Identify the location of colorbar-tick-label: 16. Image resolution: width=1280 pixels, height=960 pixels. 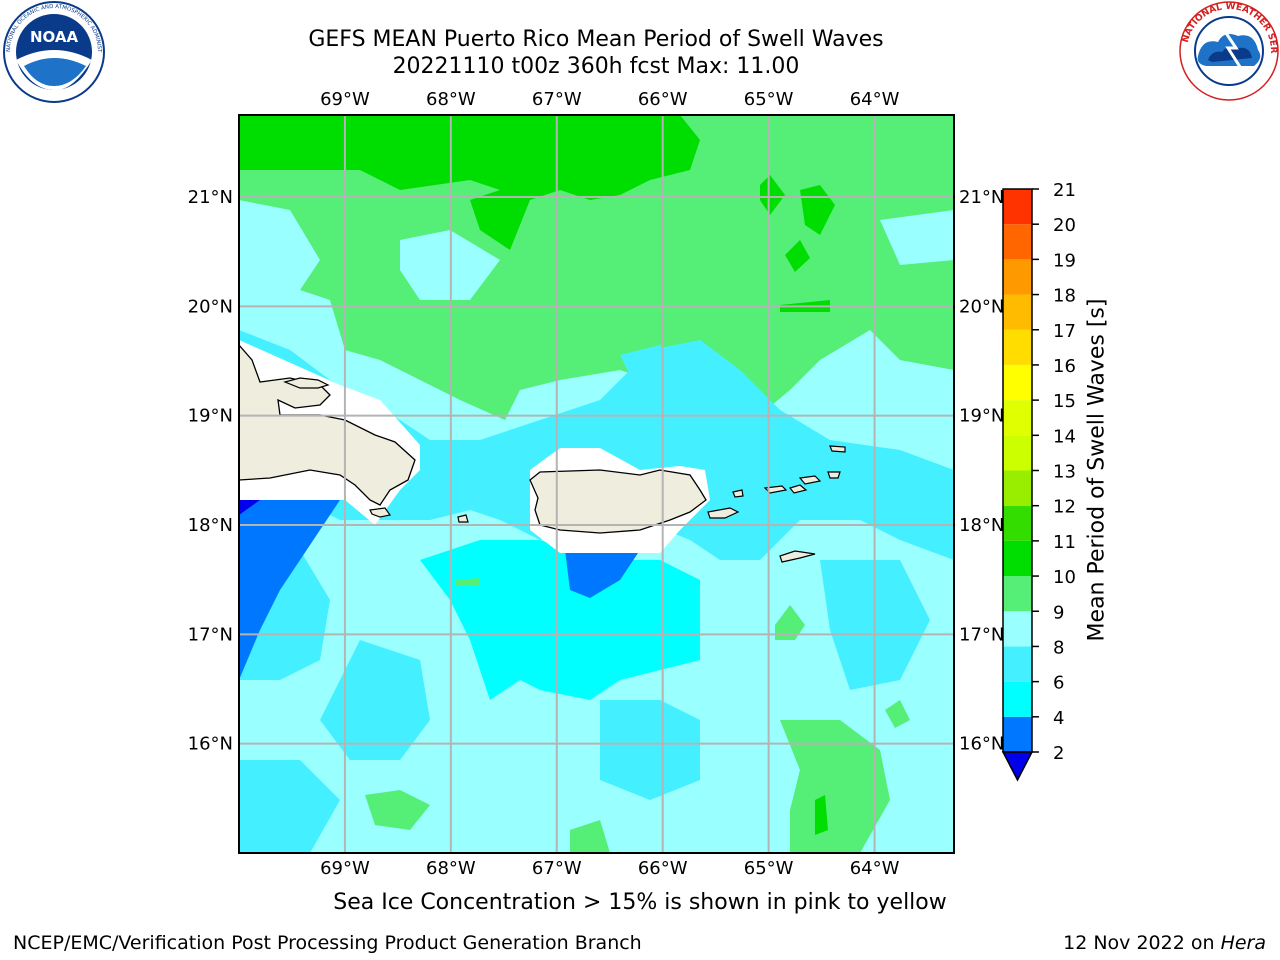
(1064, 366).